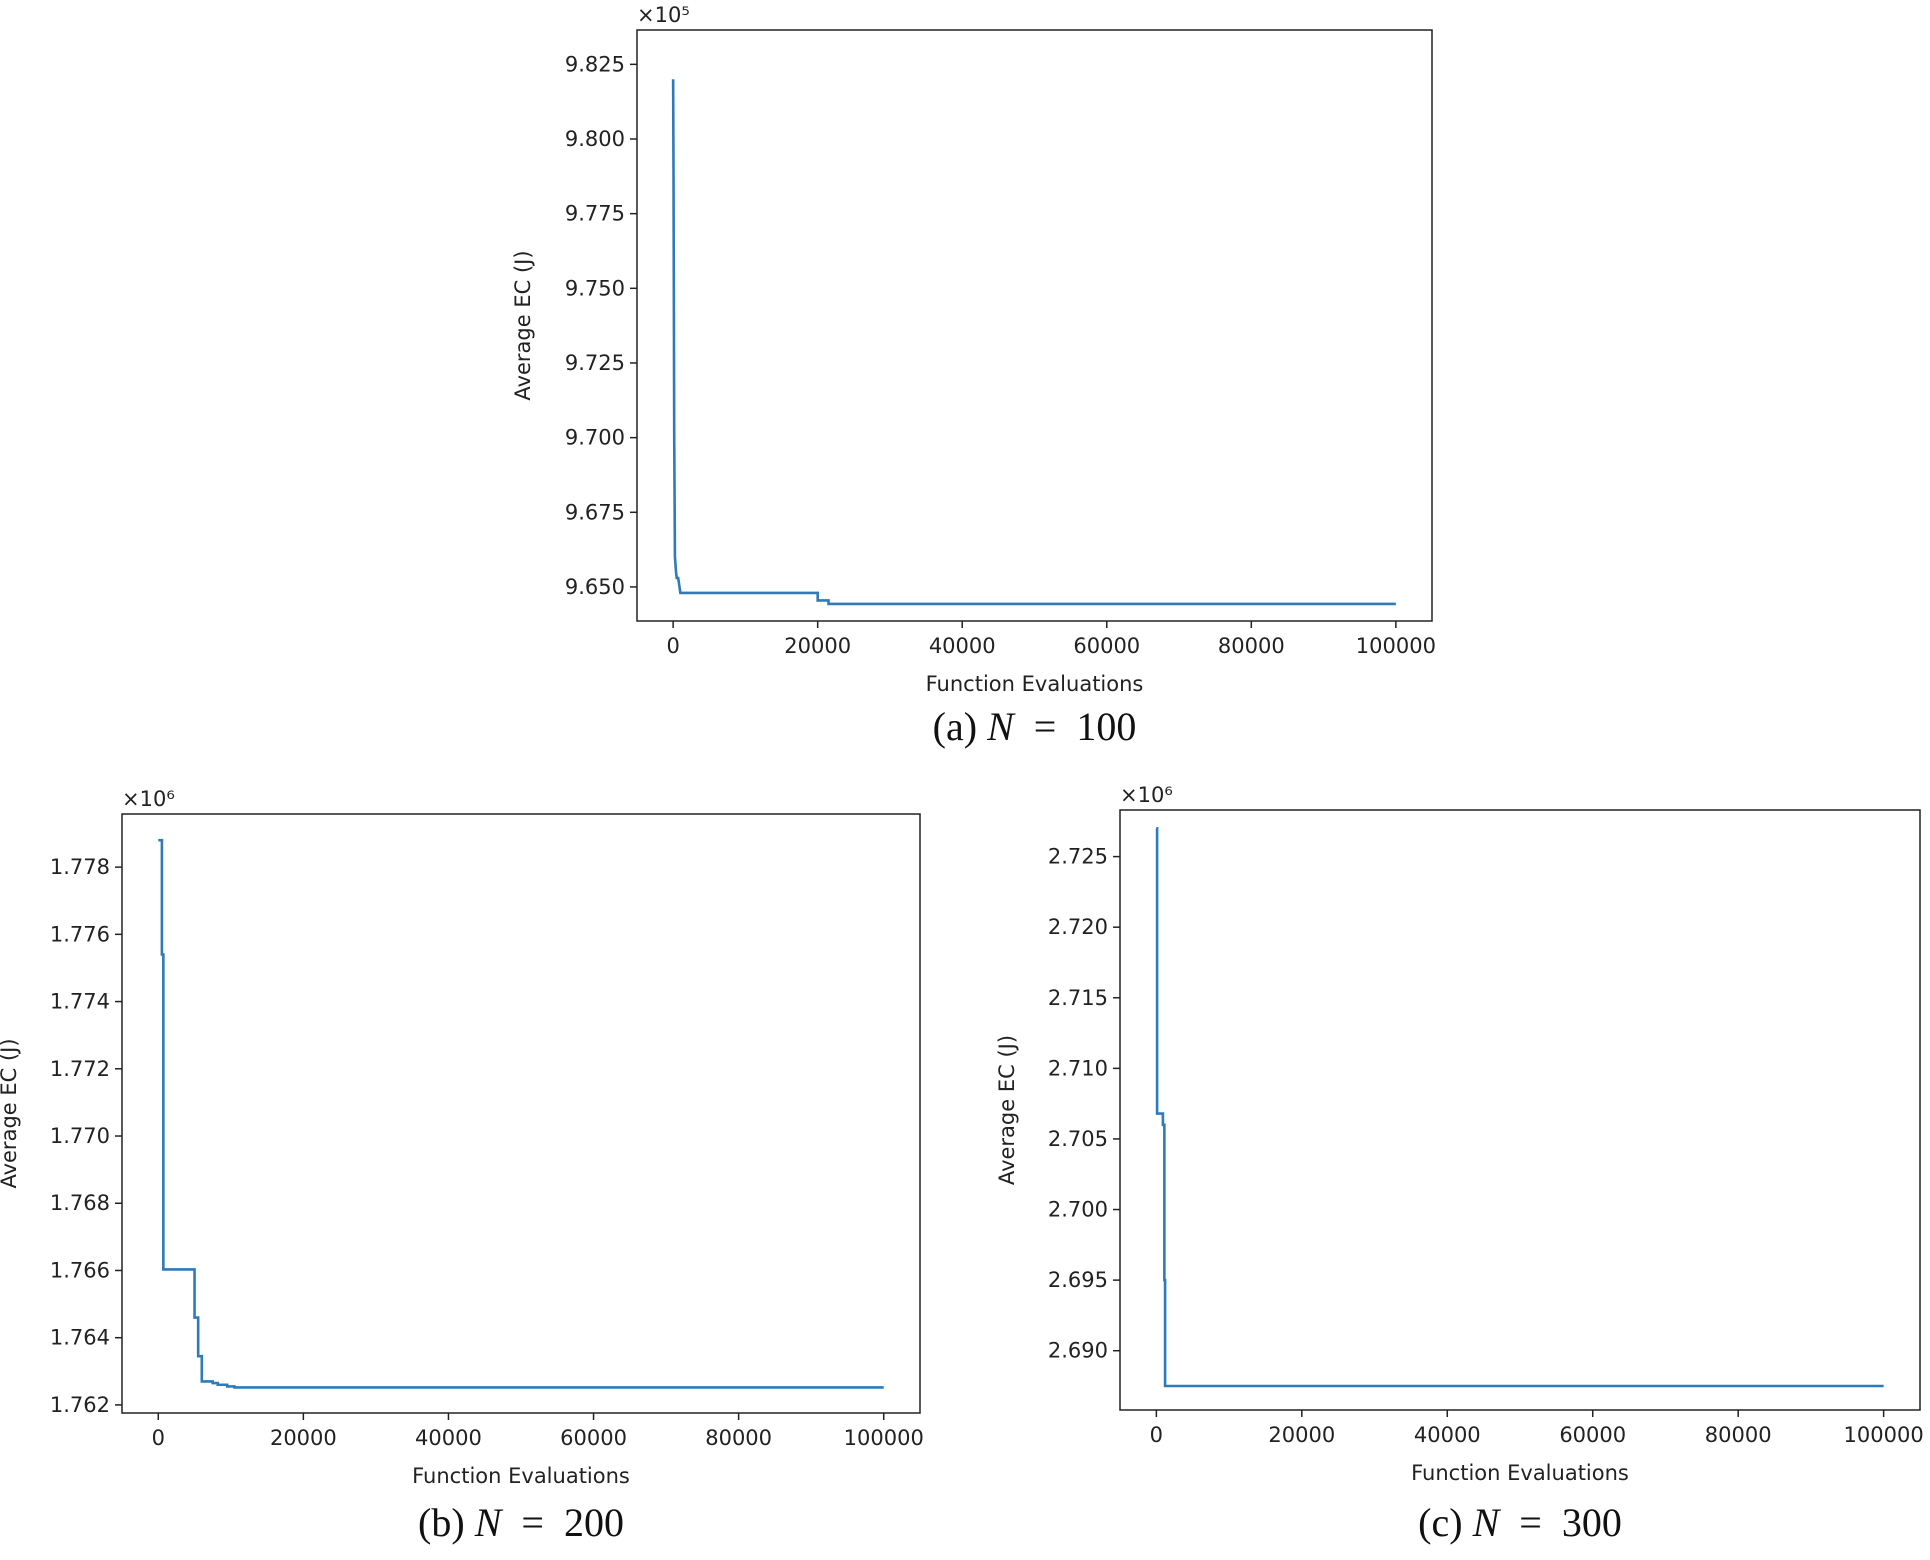  I want to click on panel-caption: (c) N = 300, so click(1520, 1522).